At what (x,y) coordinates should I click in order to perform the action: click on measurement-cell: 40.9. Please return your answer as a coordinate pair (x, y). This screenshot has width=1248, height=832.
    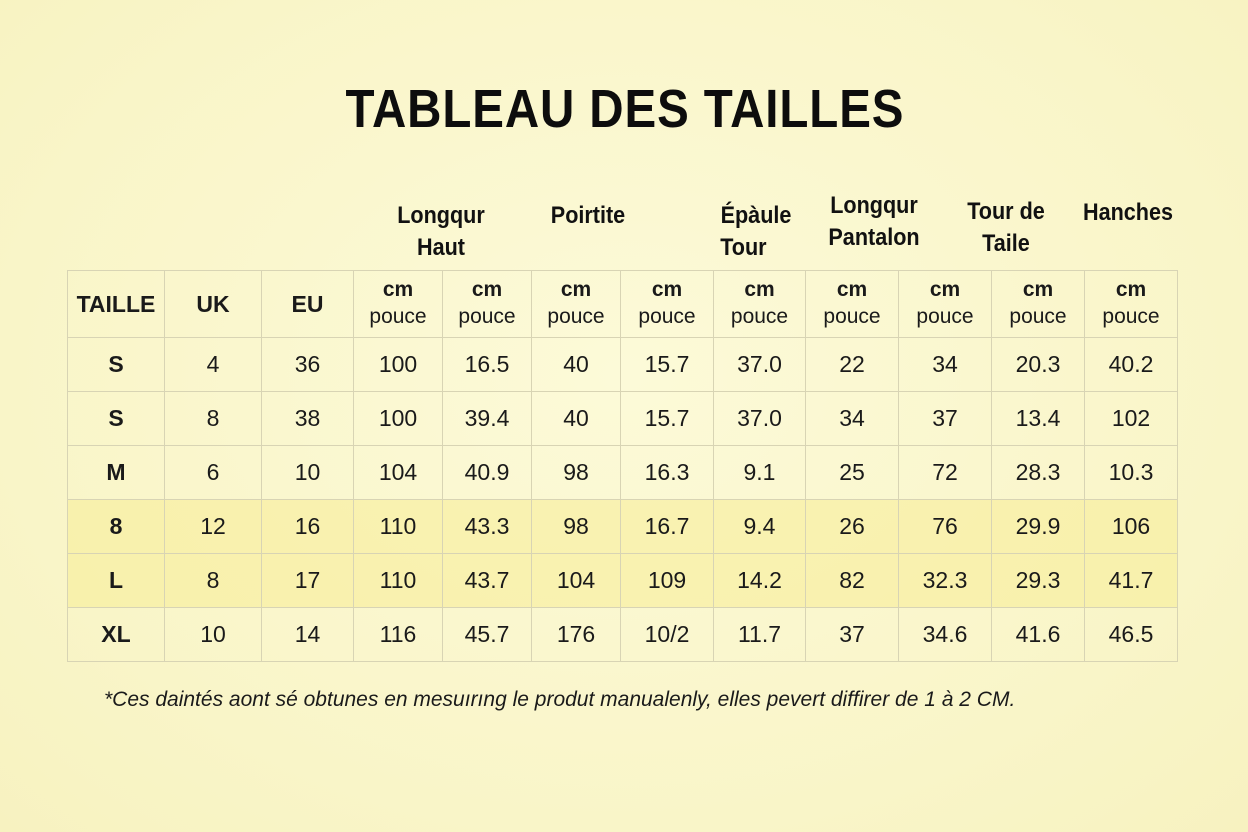
    Looking at the image, I should click on (487, 472).